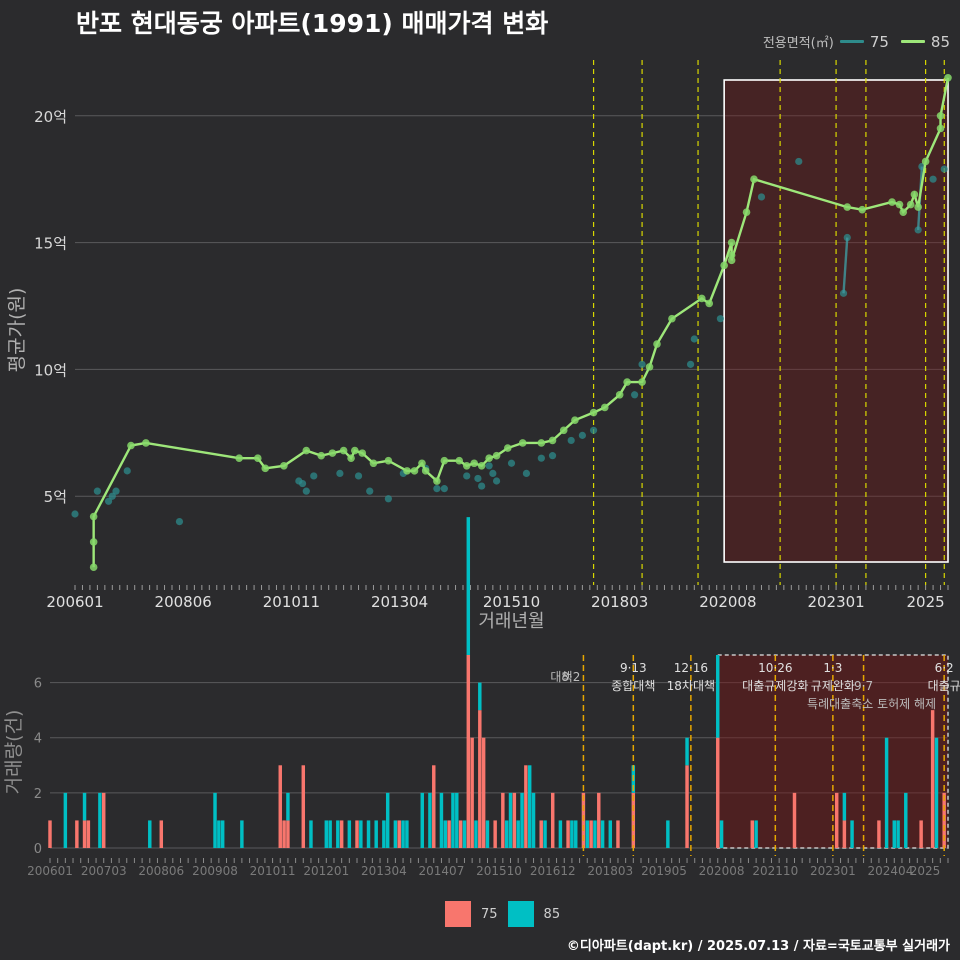 The image size is (960, 960). Describe the element at coordinates (561, 676) in the screenshot. I see `policy-name-label: 대책` at that location.